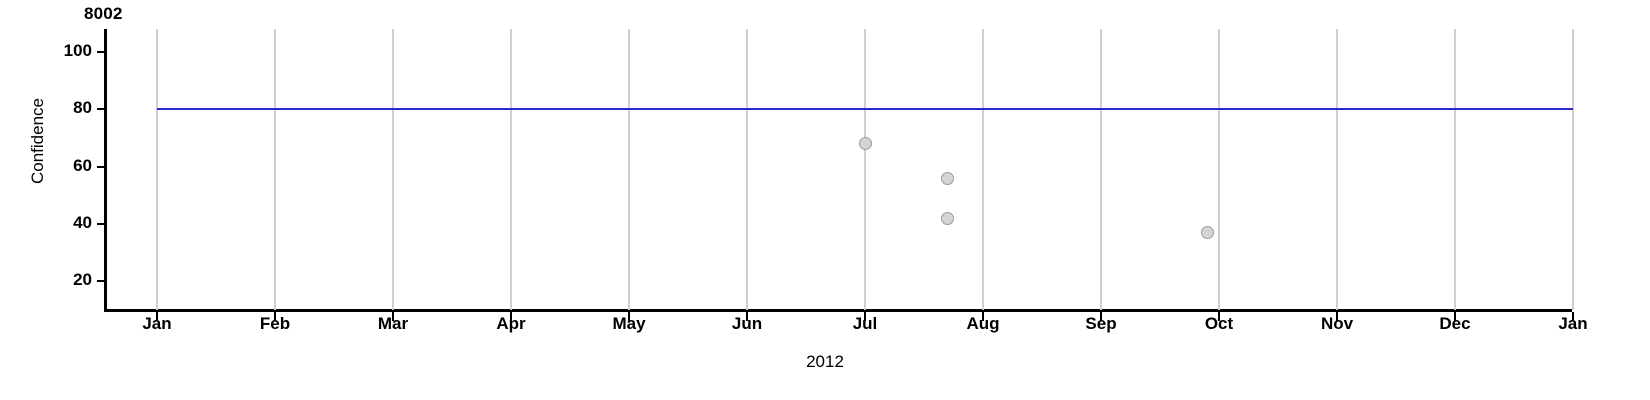 The width and height of the screenshot is (1650, 400). Describe the element at coordinates (983, 323) in the screenshot. I see `x-tick-label-7: Aug` at that location.